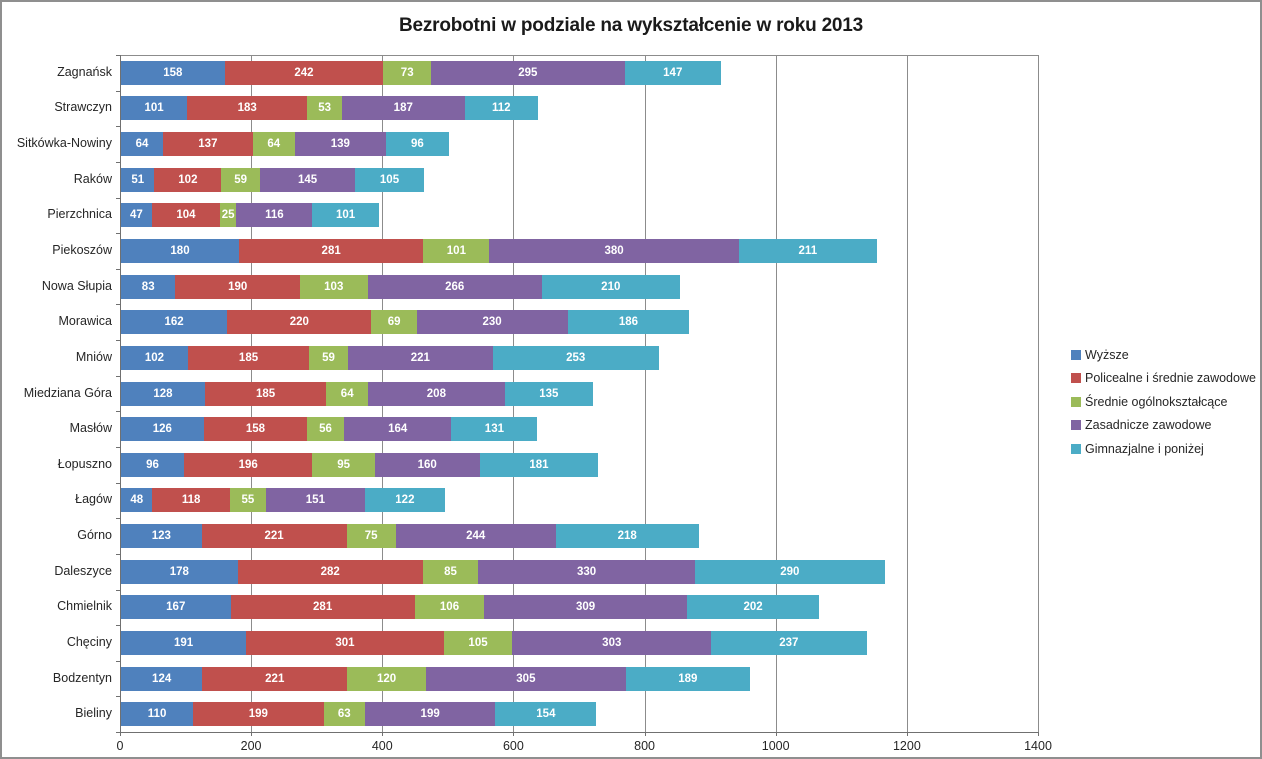 The width and height of the screenshot is (1262, 759). What do you see at coordinates (247, 108) in the screenshot?
I see `bar-segment: 183` at bounding box center [247, 108].